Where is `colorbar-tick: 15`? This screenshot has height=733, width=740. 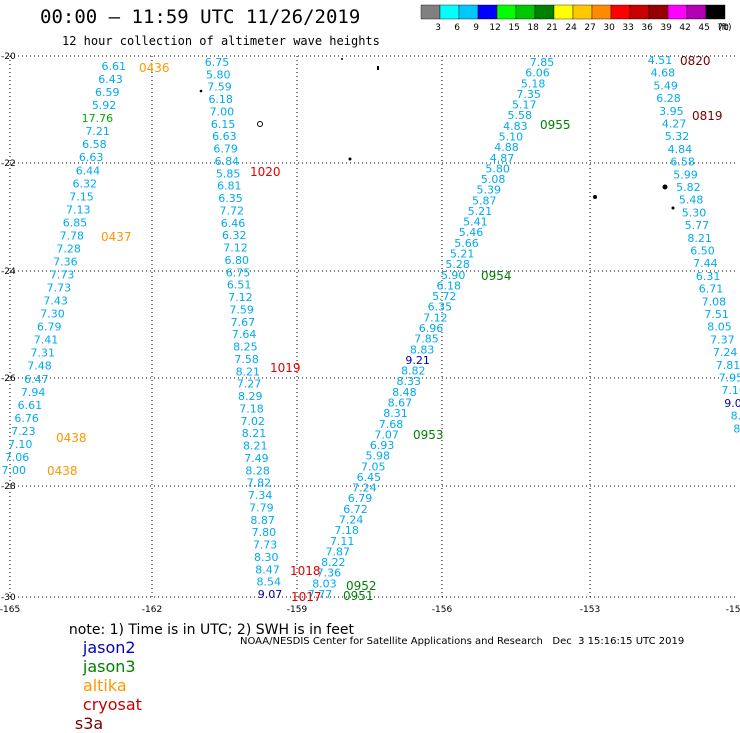 colorbar-tick: 15 is located at coordinates (513, 28).